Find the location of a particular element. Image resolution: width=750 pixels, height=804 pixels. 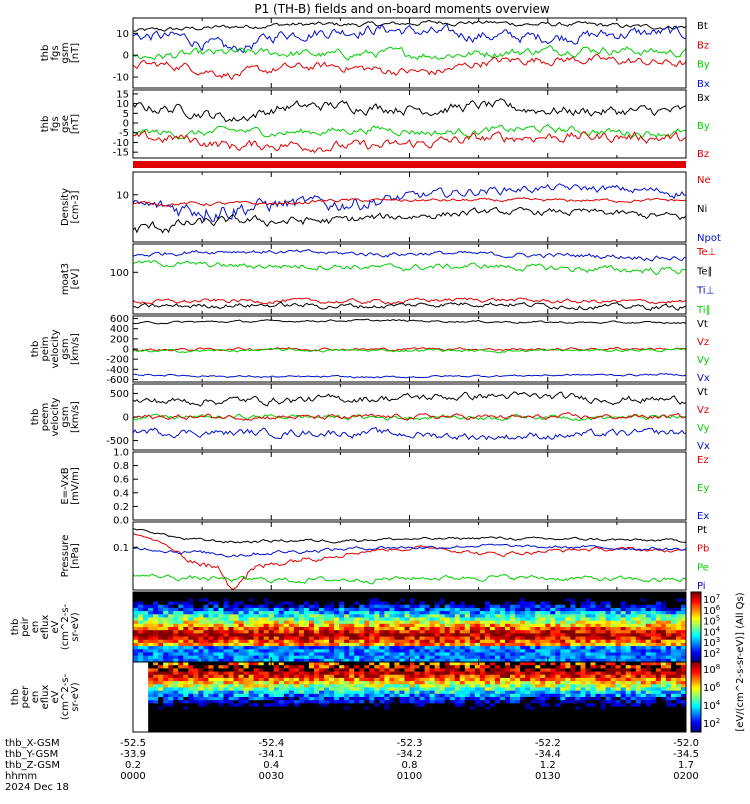

panel-1-ytick-6: -15 is located at coordinates (121, 153).